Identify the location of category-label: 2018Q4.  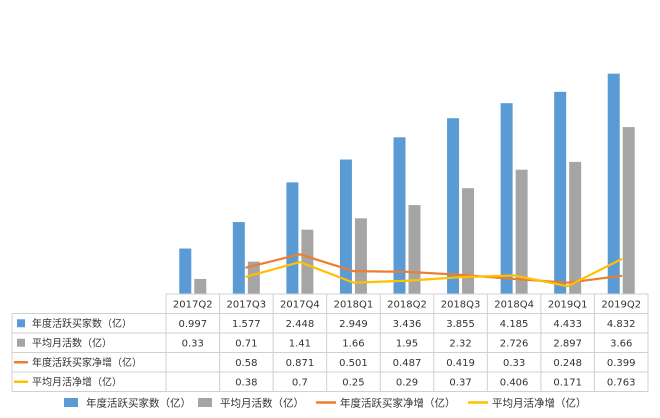
(514, 304).